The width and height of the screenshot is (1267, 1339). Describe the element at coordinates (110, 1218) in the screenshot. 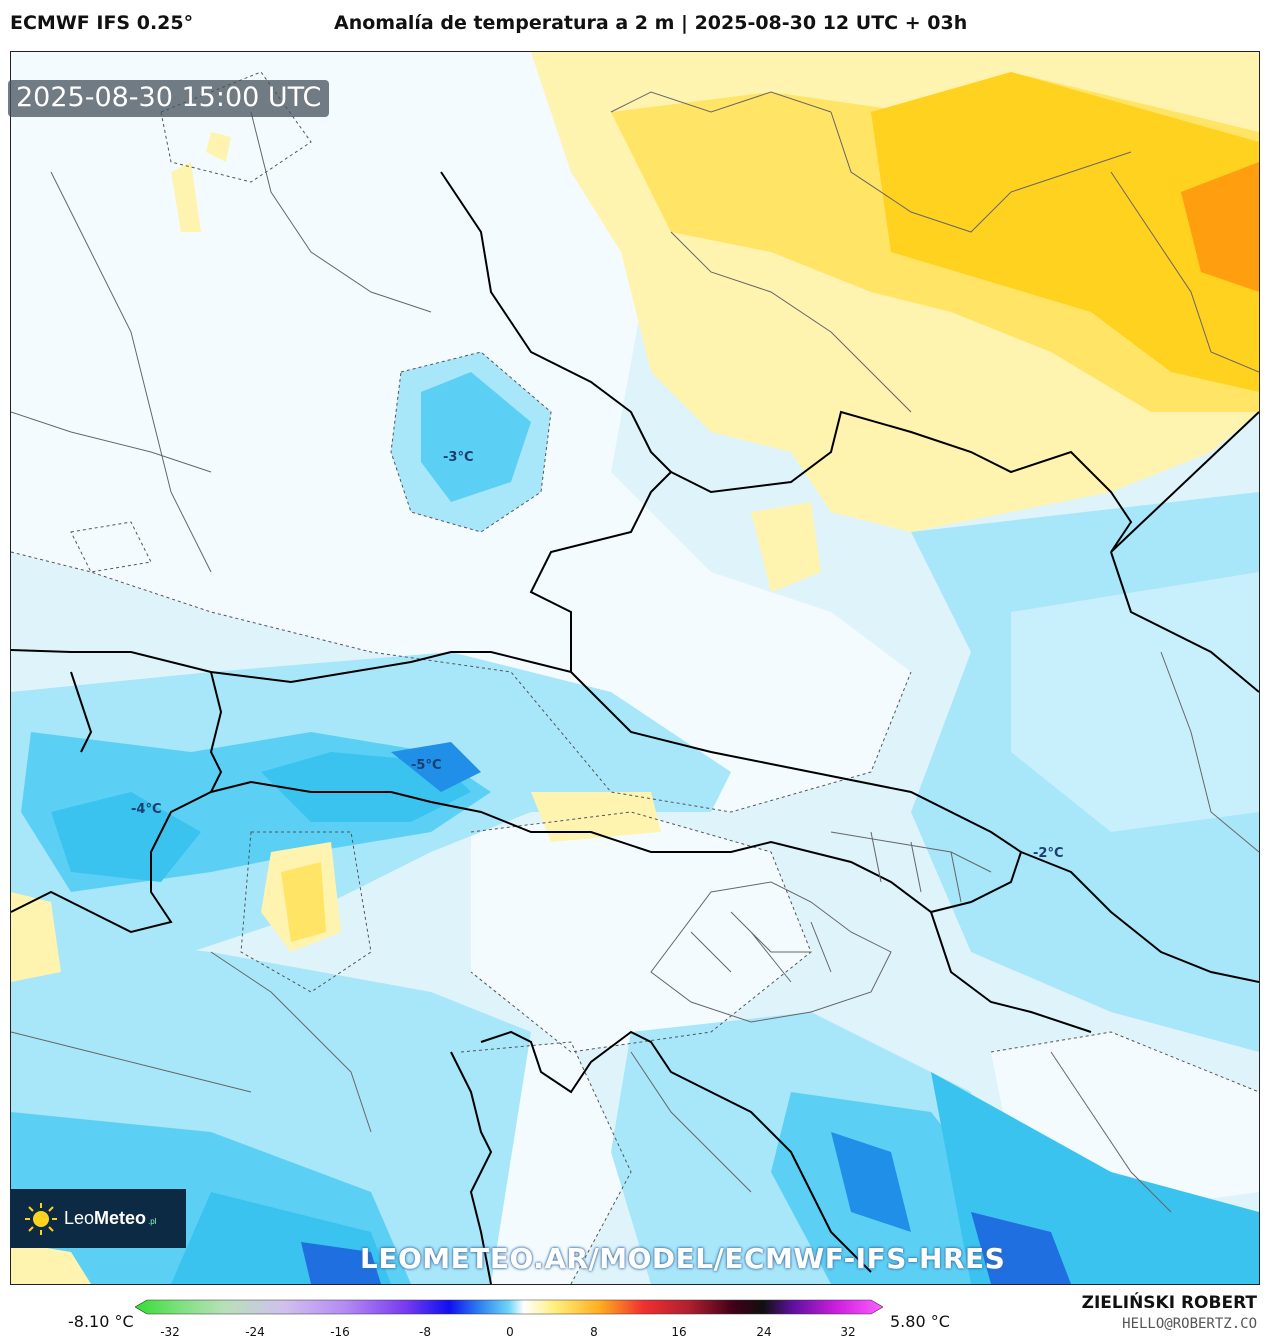

I see `logo-wordmark: LeoMeteo .pl` at that location.